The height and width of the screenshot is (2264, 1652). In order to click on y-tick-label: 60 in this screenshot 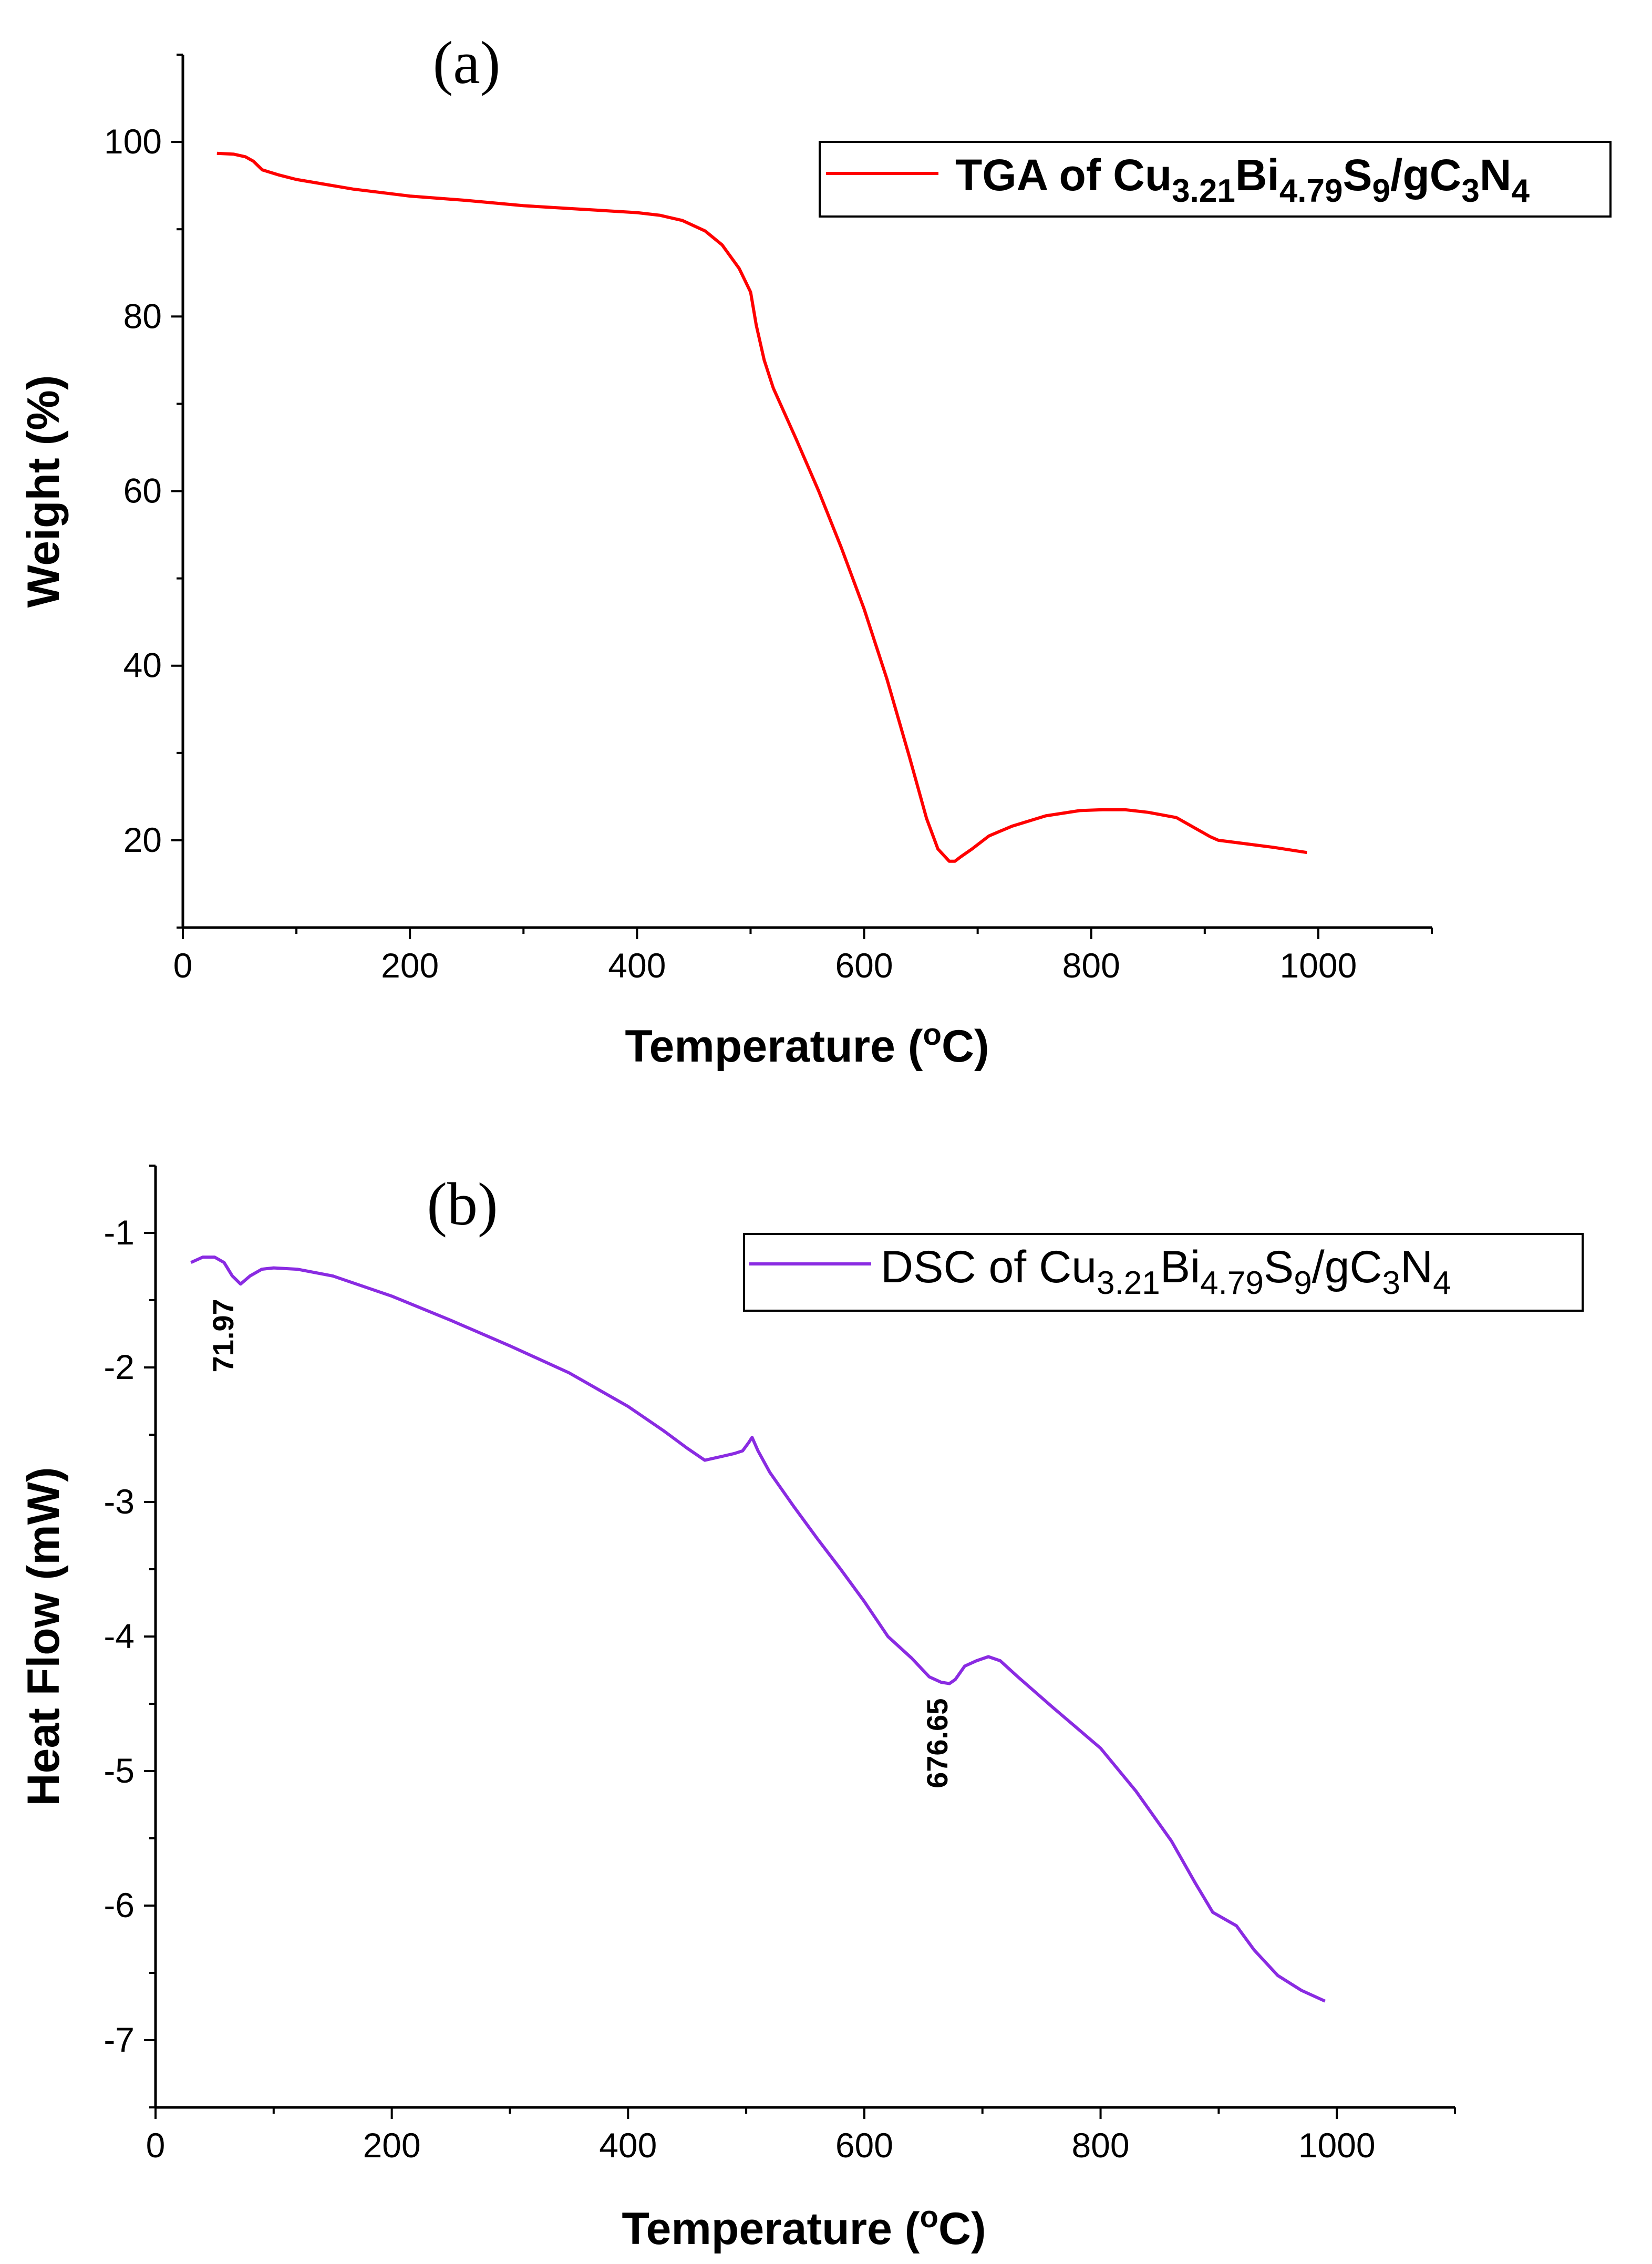, I will do `click(142, 490)`.